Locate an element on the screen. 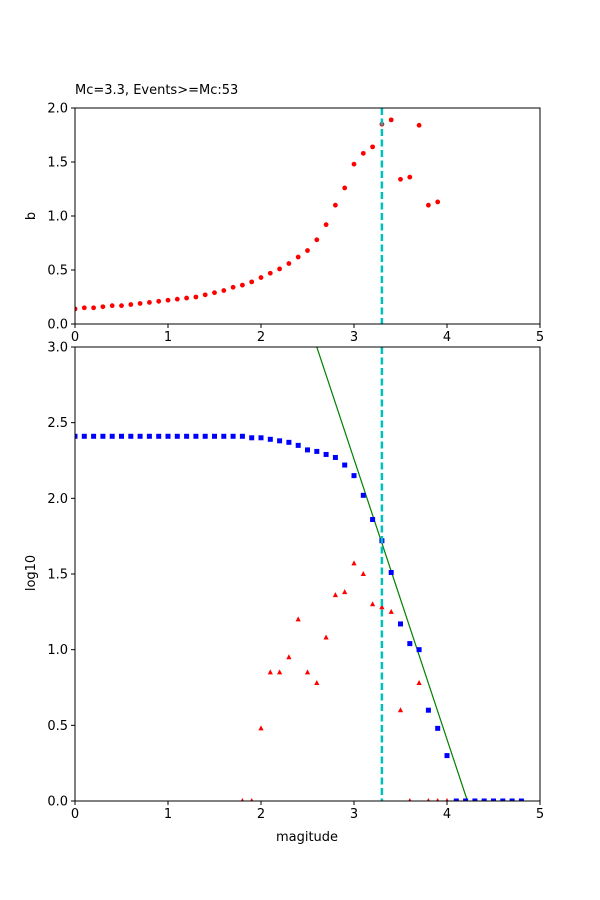  x-axis-title: magitude is located at coordinates (307, 837).